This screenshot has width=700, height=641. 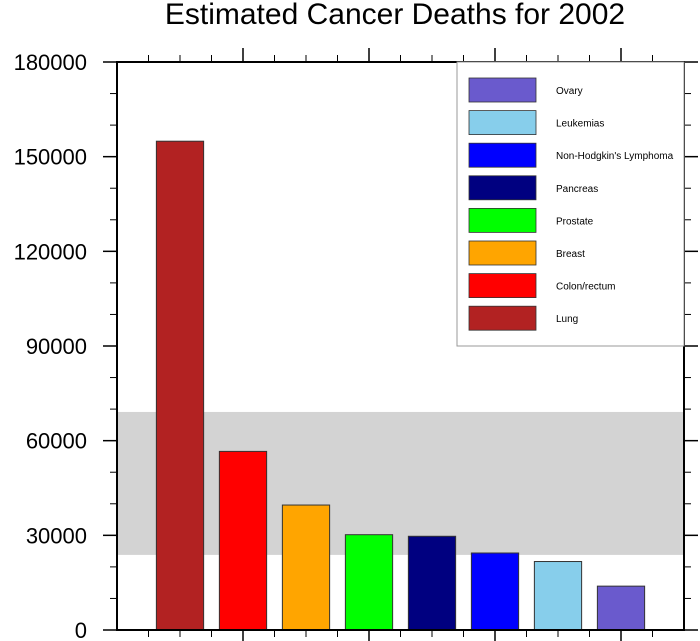 What do you see at coordinates (580, 124) in the screenshot?
I see `legend-label: Leukemias` at bounding box center [580, 124].